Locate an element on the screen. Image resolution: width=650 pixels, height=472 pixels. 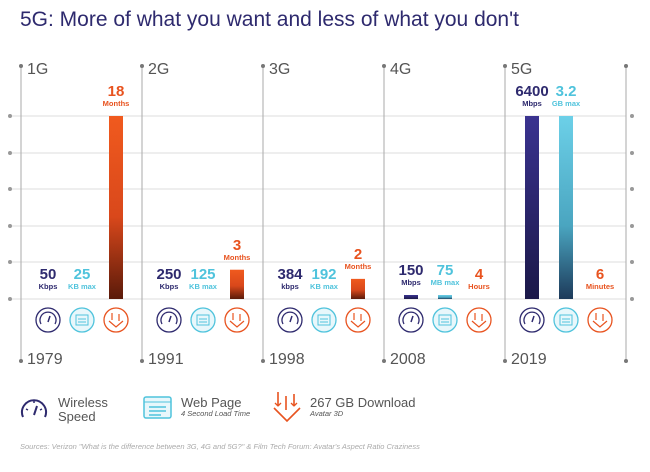
year-label: 2019 is located at coordinates (529, 359).